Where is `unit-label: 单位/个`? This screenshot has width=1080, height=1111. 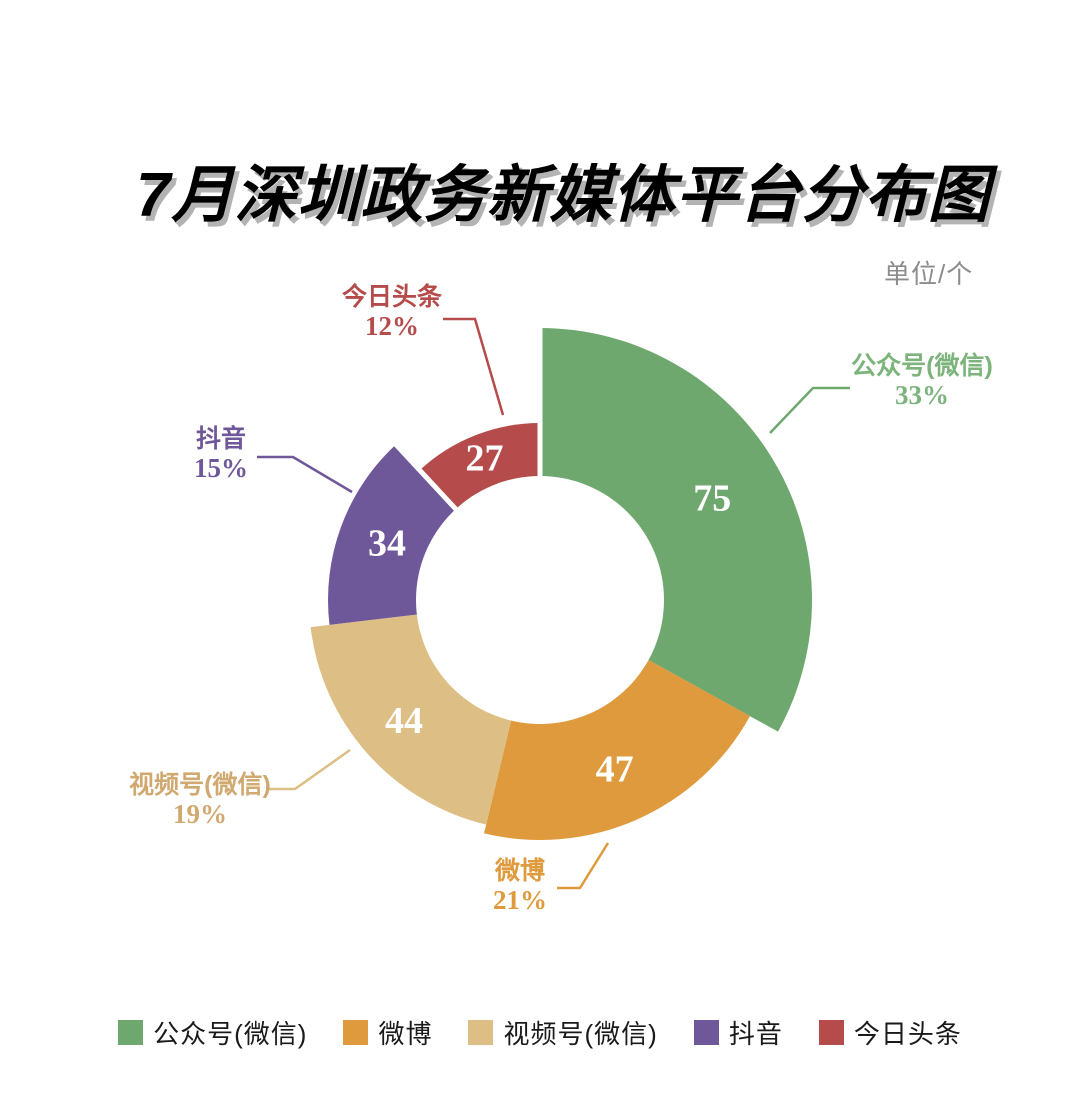 unit-label: 单位/个 is located at coordinates (929, 274).